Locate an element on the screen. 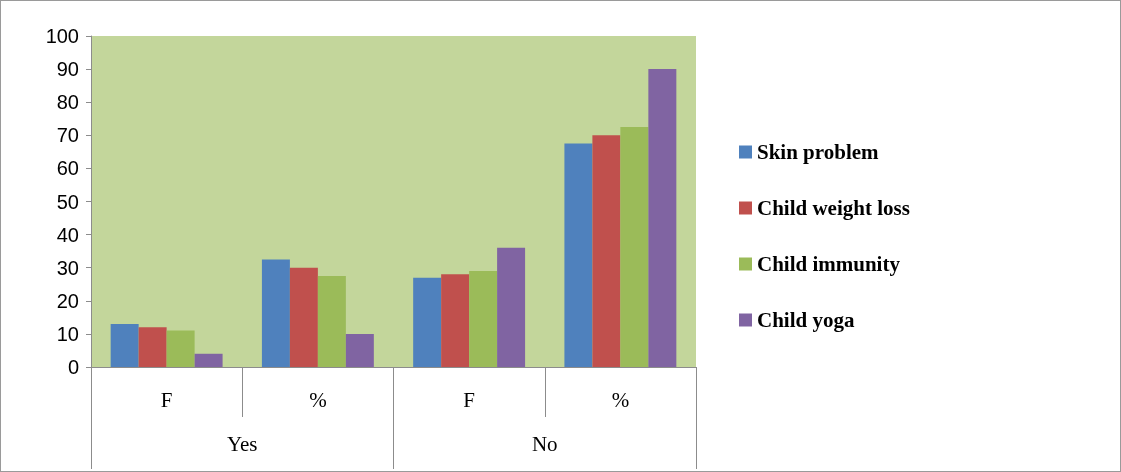  y-tick-label: 10 is located at coordinates (67, 333).